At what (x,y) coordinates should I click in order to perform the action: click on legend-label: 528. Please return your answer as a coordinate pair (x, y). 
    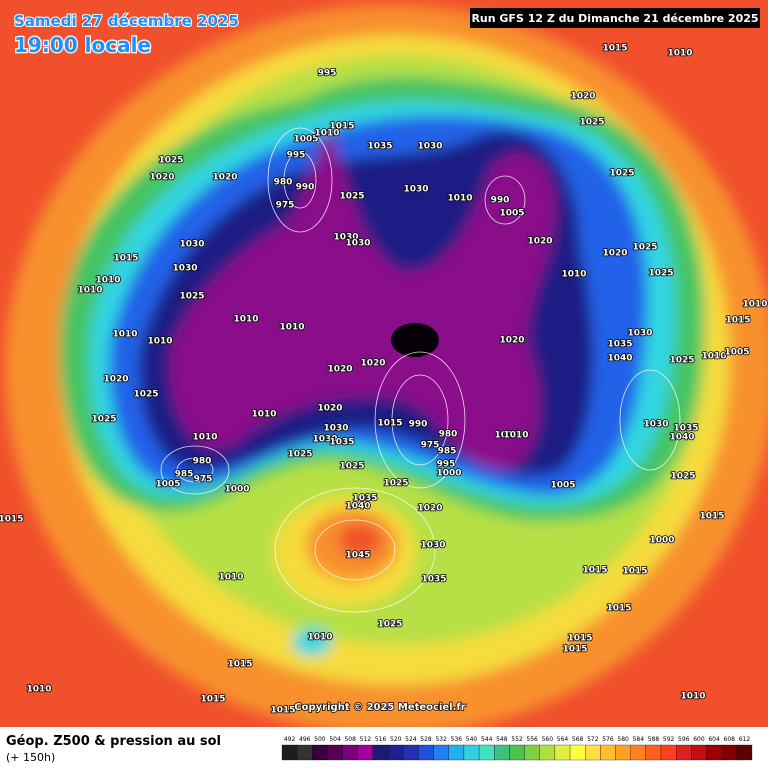
    Looking at the image, I should click on (426, 739).